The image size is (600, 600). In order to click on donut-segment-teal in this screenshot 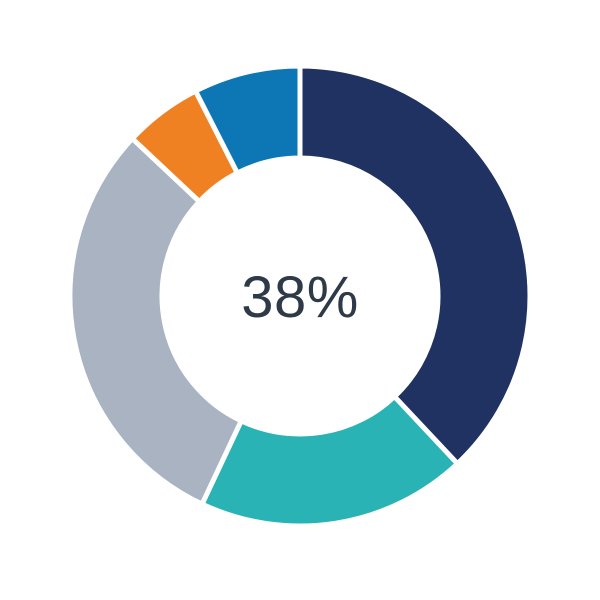, I will do `click(329, 461)`.